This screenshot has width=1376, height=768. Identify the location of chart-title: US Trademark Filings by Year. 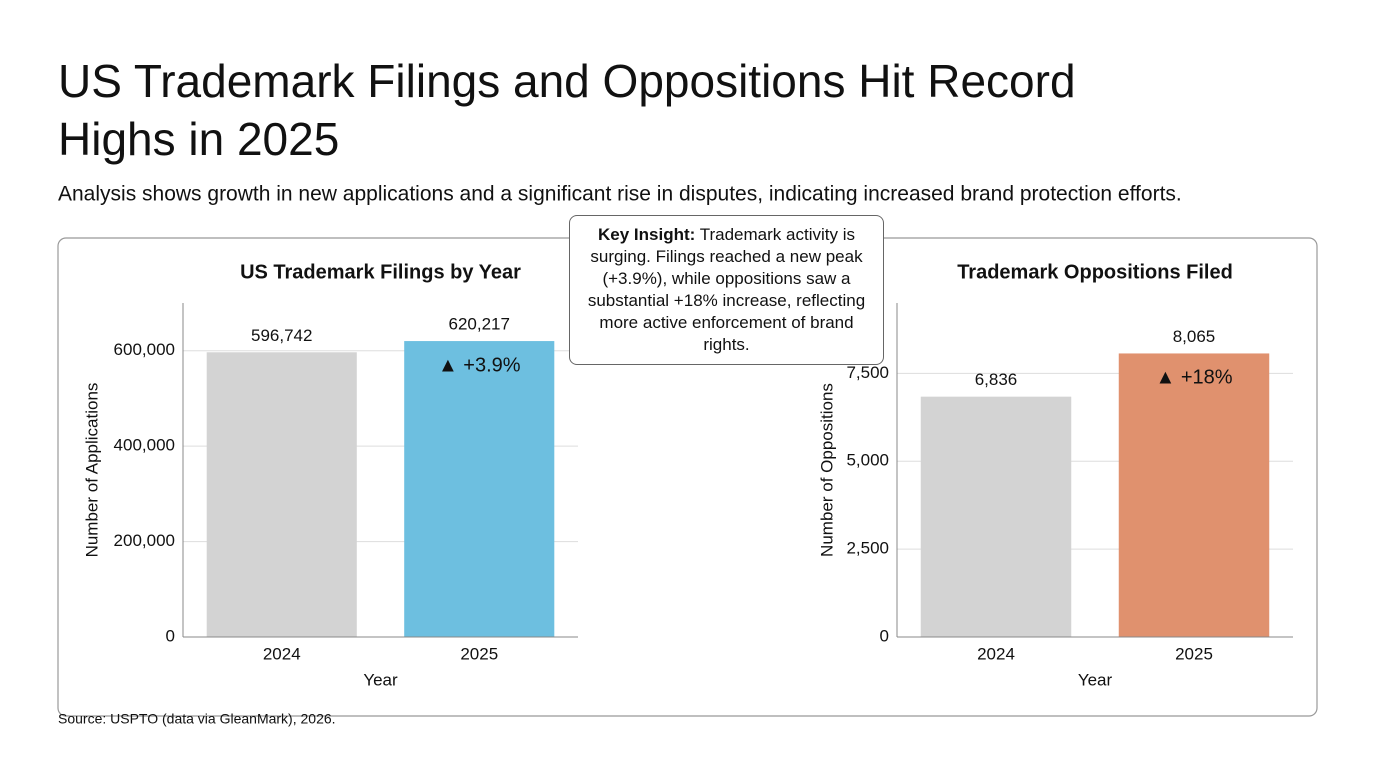
(380, 272).